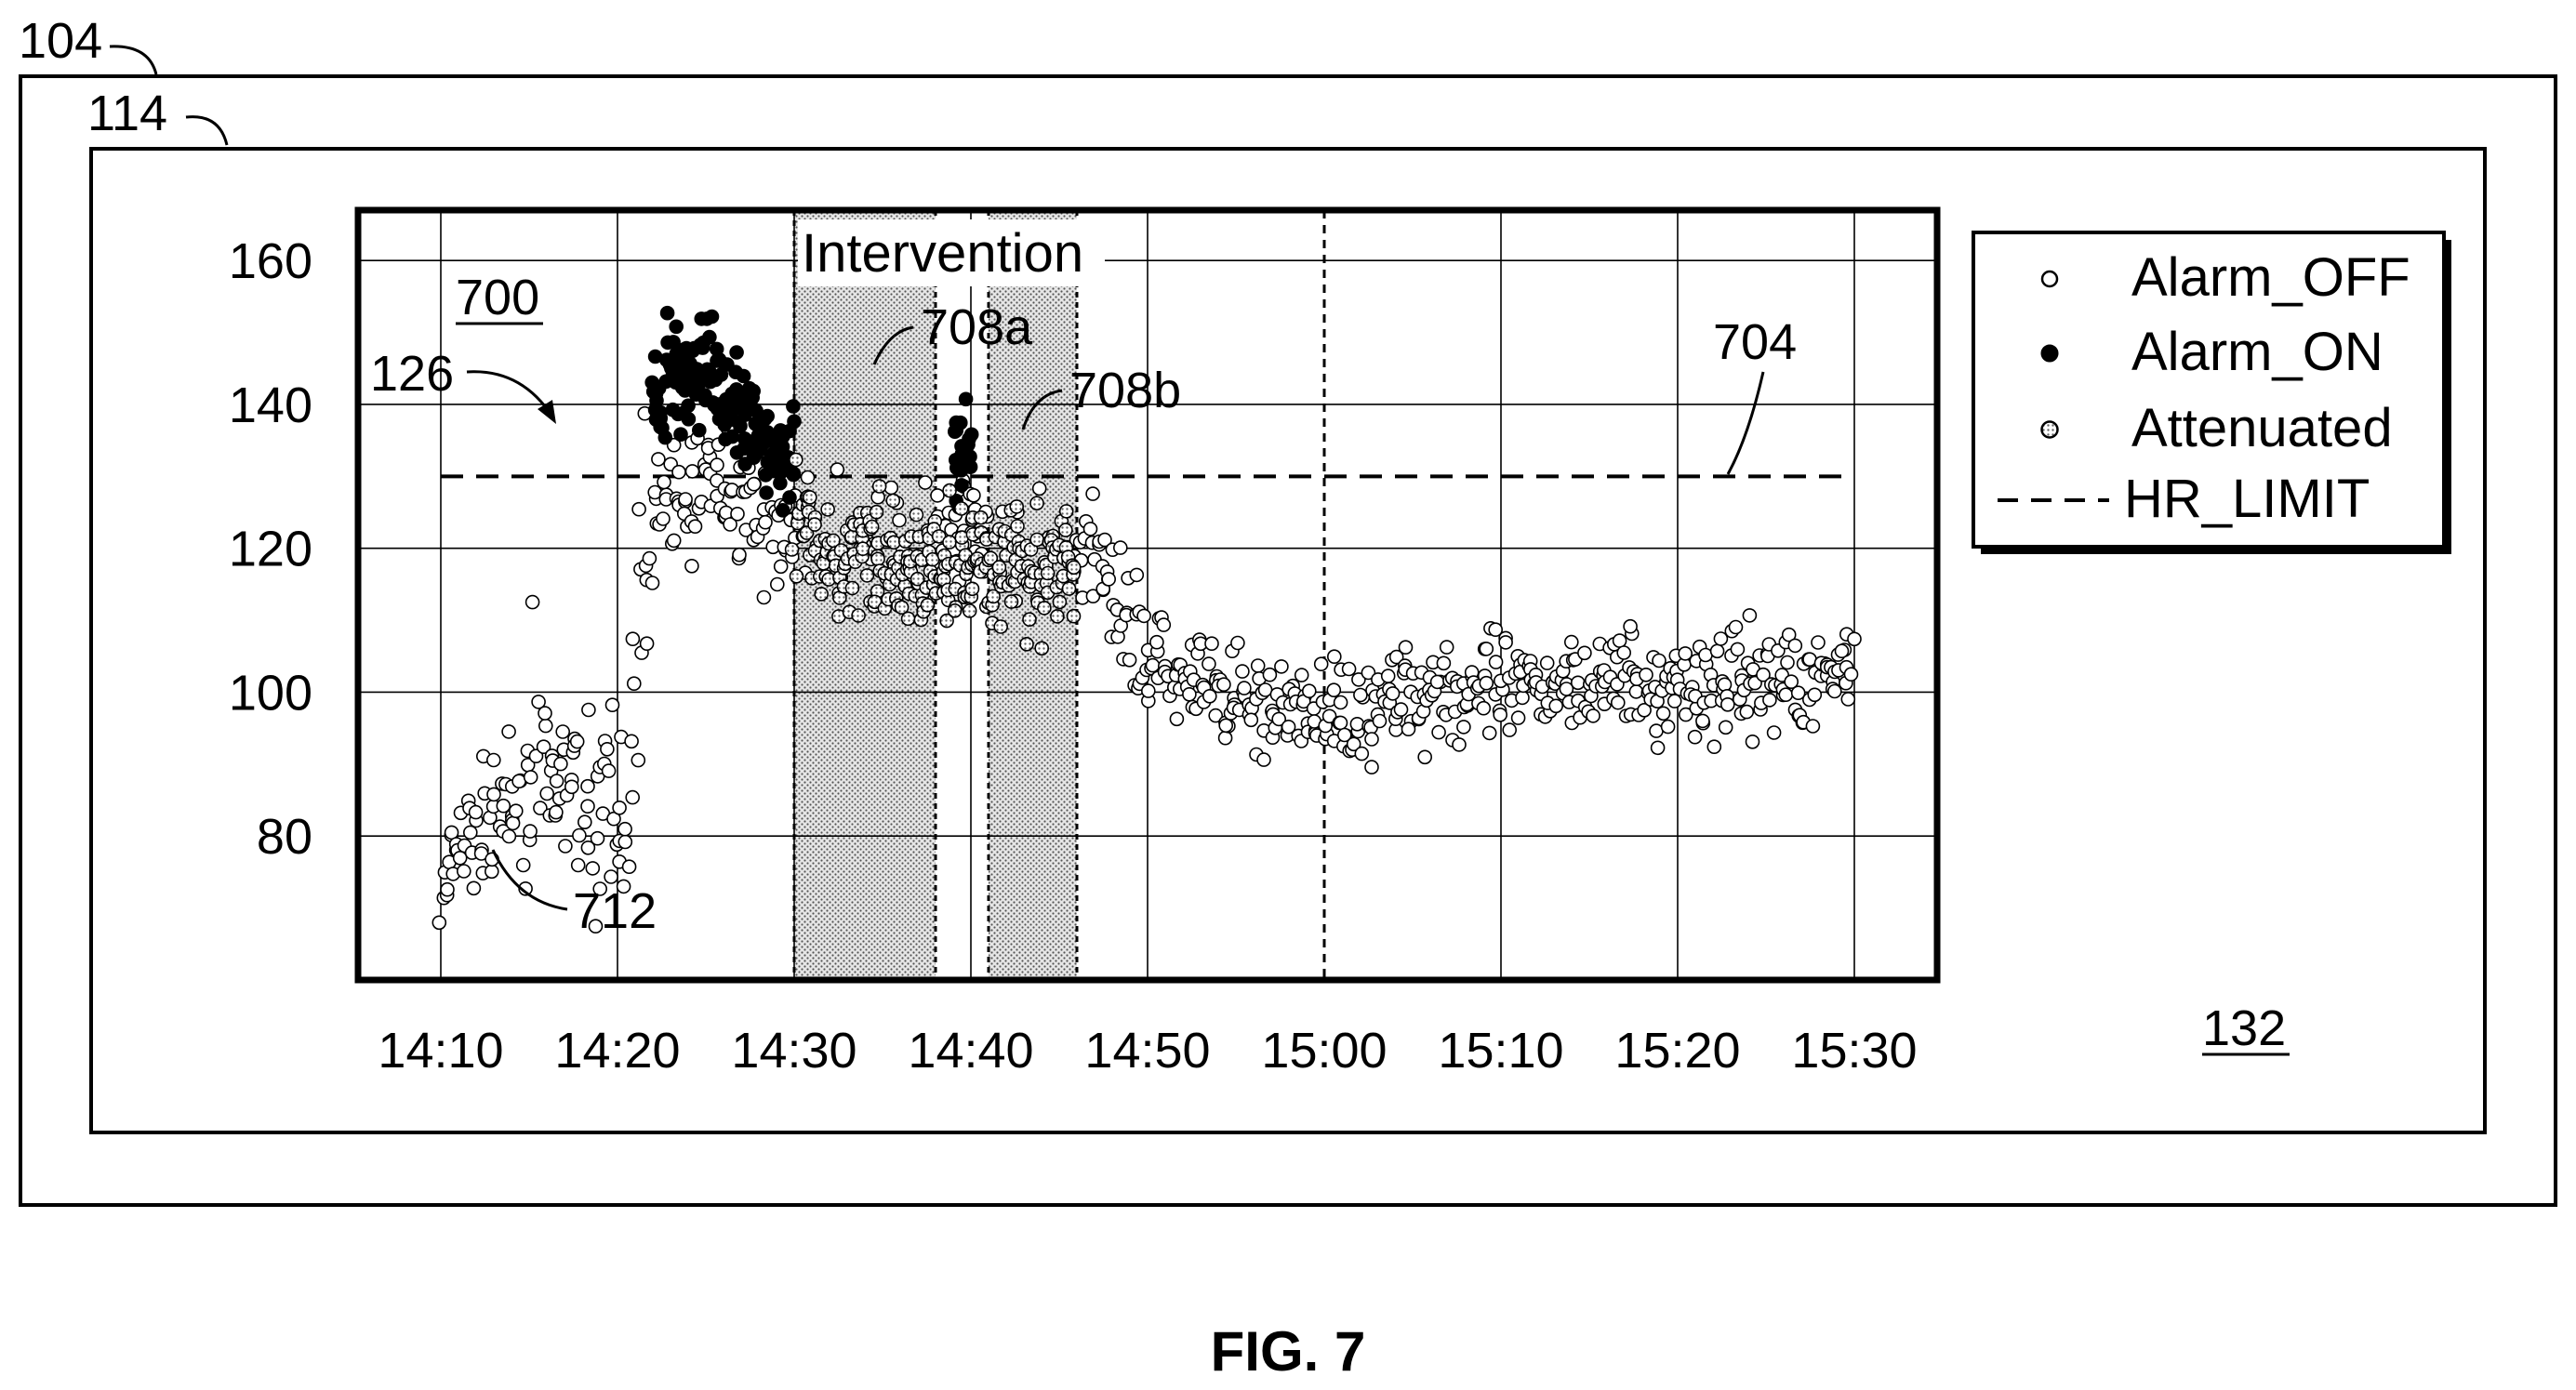  Describe the element at coordinates (2257, 352) in the screenshot. I see `legend-label-alarm-on: Alarm_ON` at that location.